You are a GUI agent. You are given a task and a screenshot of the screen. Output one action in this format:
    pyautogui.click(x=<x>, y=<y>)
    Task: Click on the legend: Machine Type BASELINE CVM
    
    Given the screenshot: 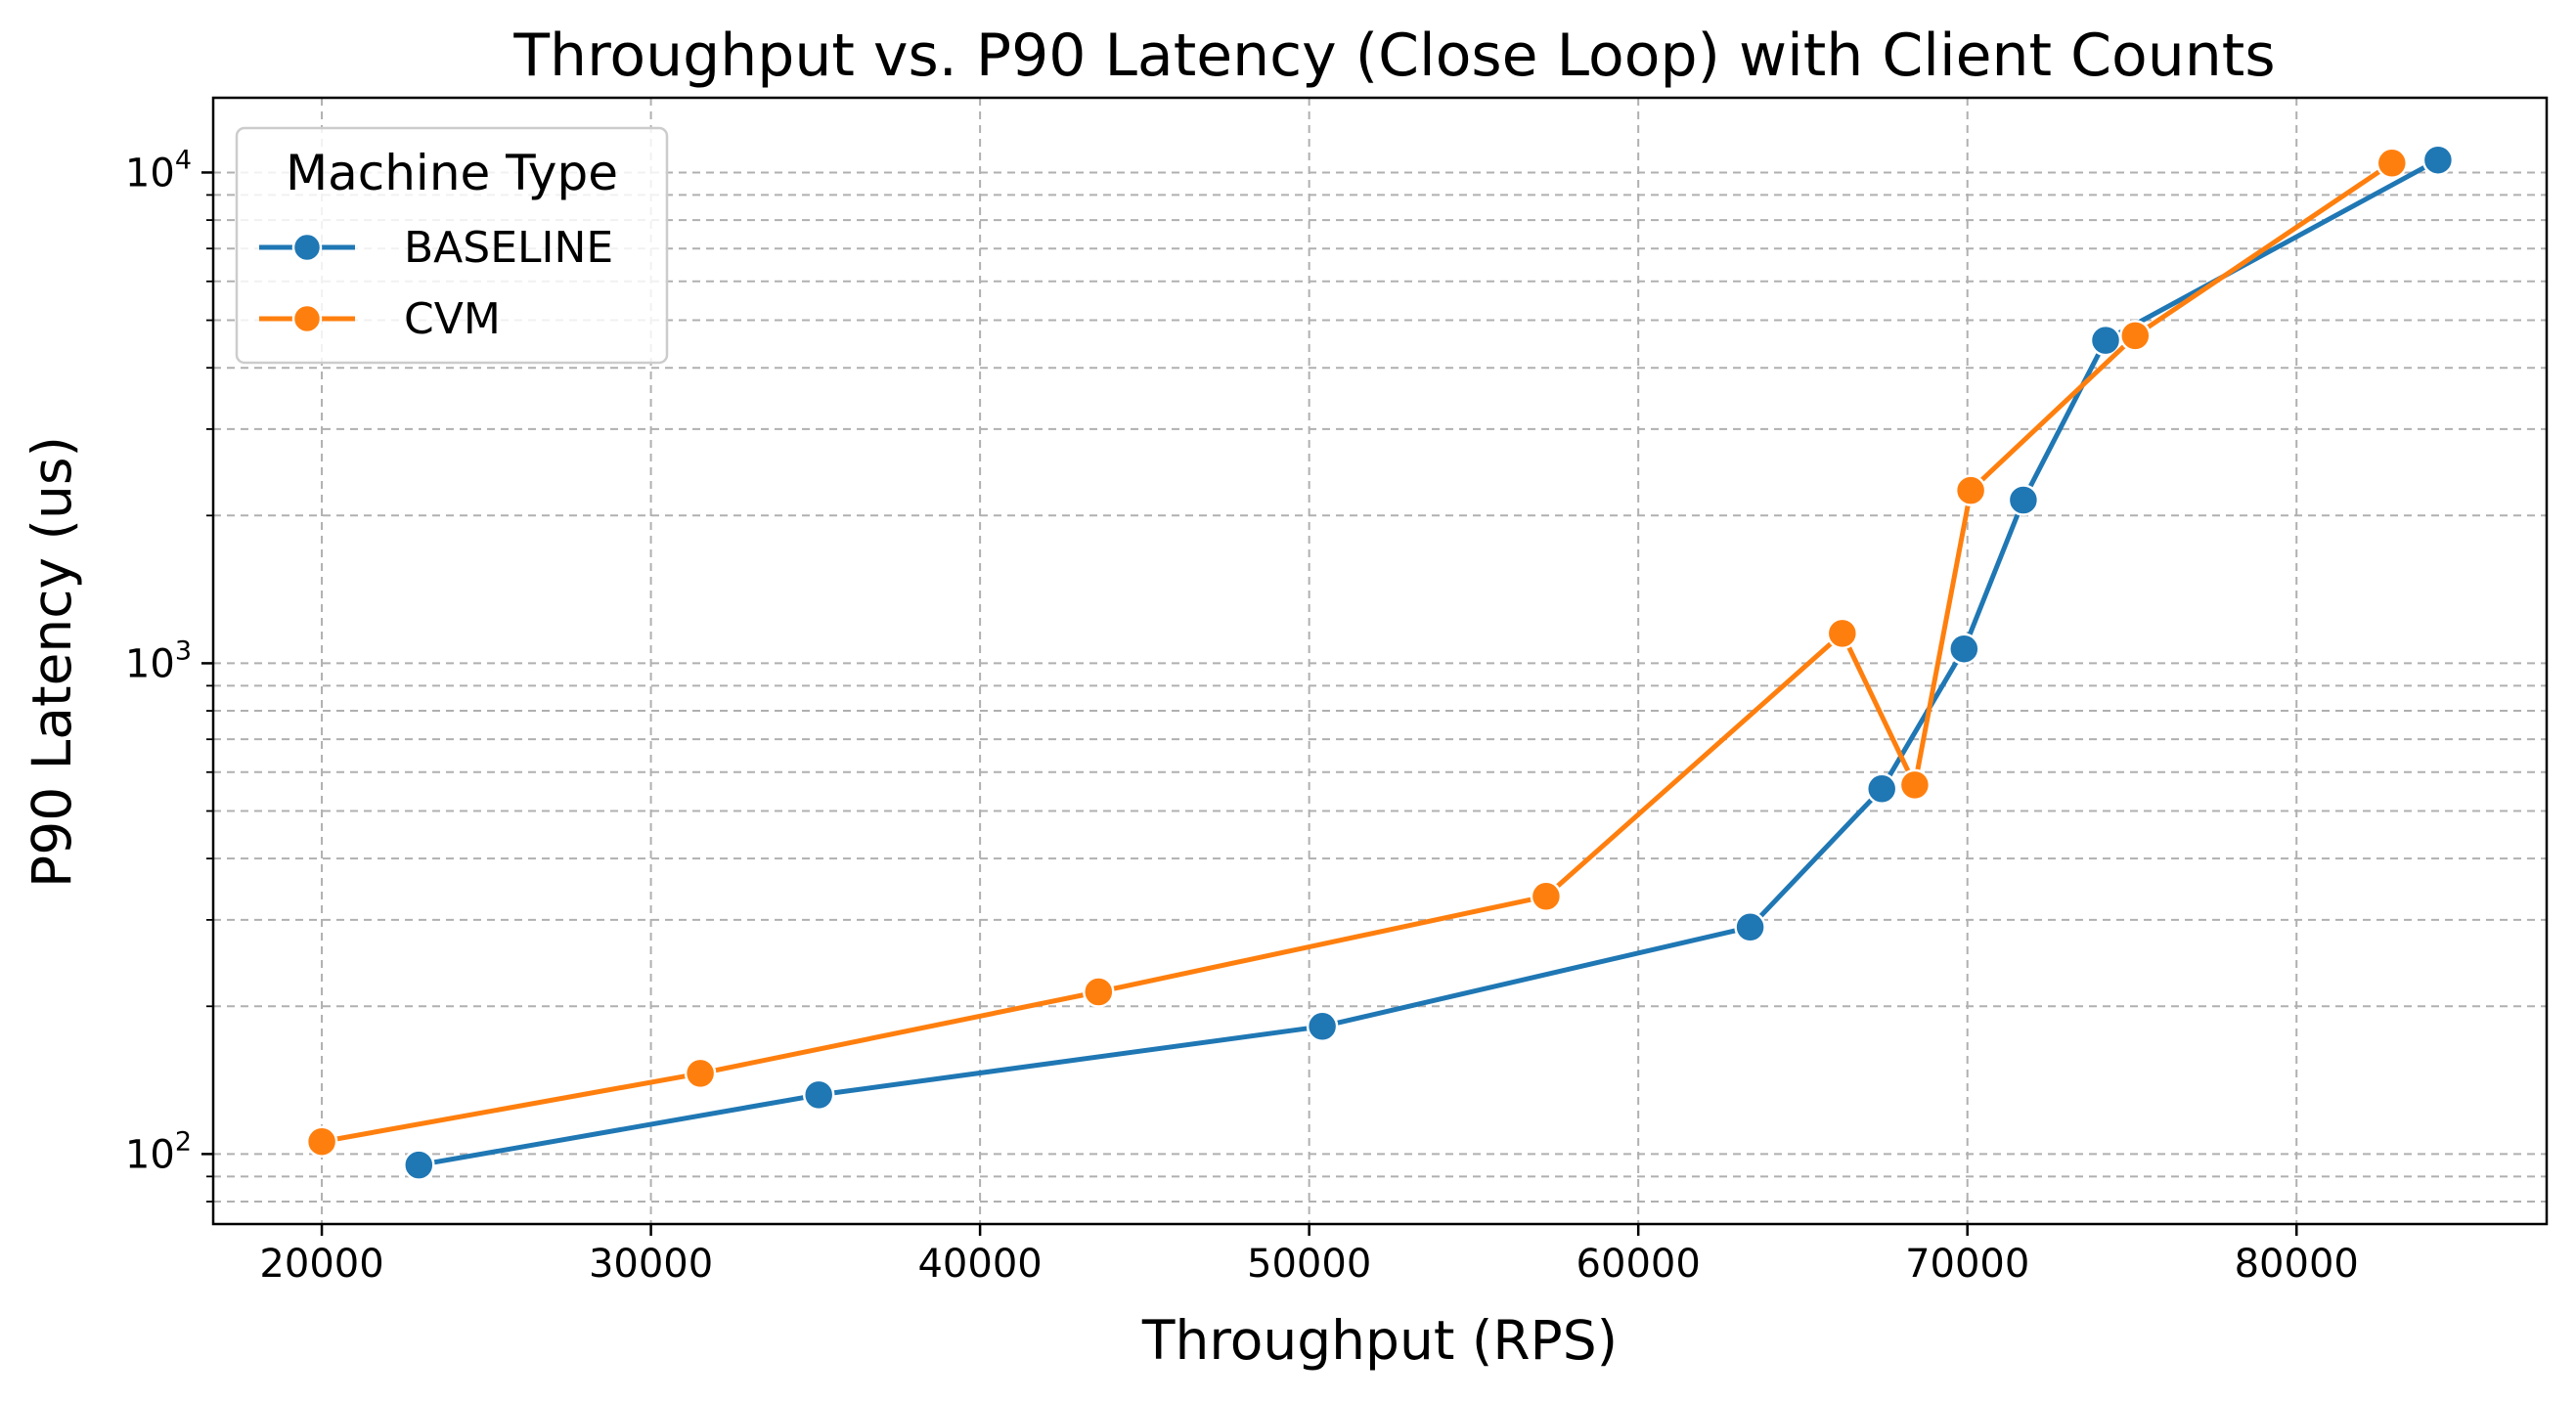 What is the action you would take?
    pyautogui.click(x=452, y=245)
    